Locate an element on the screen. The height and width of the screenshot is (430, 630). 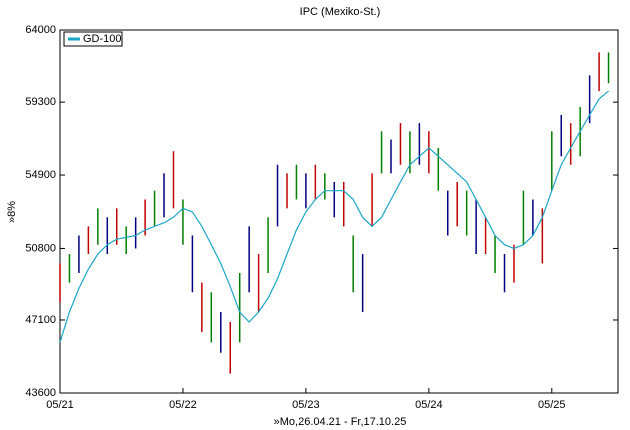
x-axis-label: »Mo,26.04.21 - Fr,17.10.25 is located at coordinates (340, 422).